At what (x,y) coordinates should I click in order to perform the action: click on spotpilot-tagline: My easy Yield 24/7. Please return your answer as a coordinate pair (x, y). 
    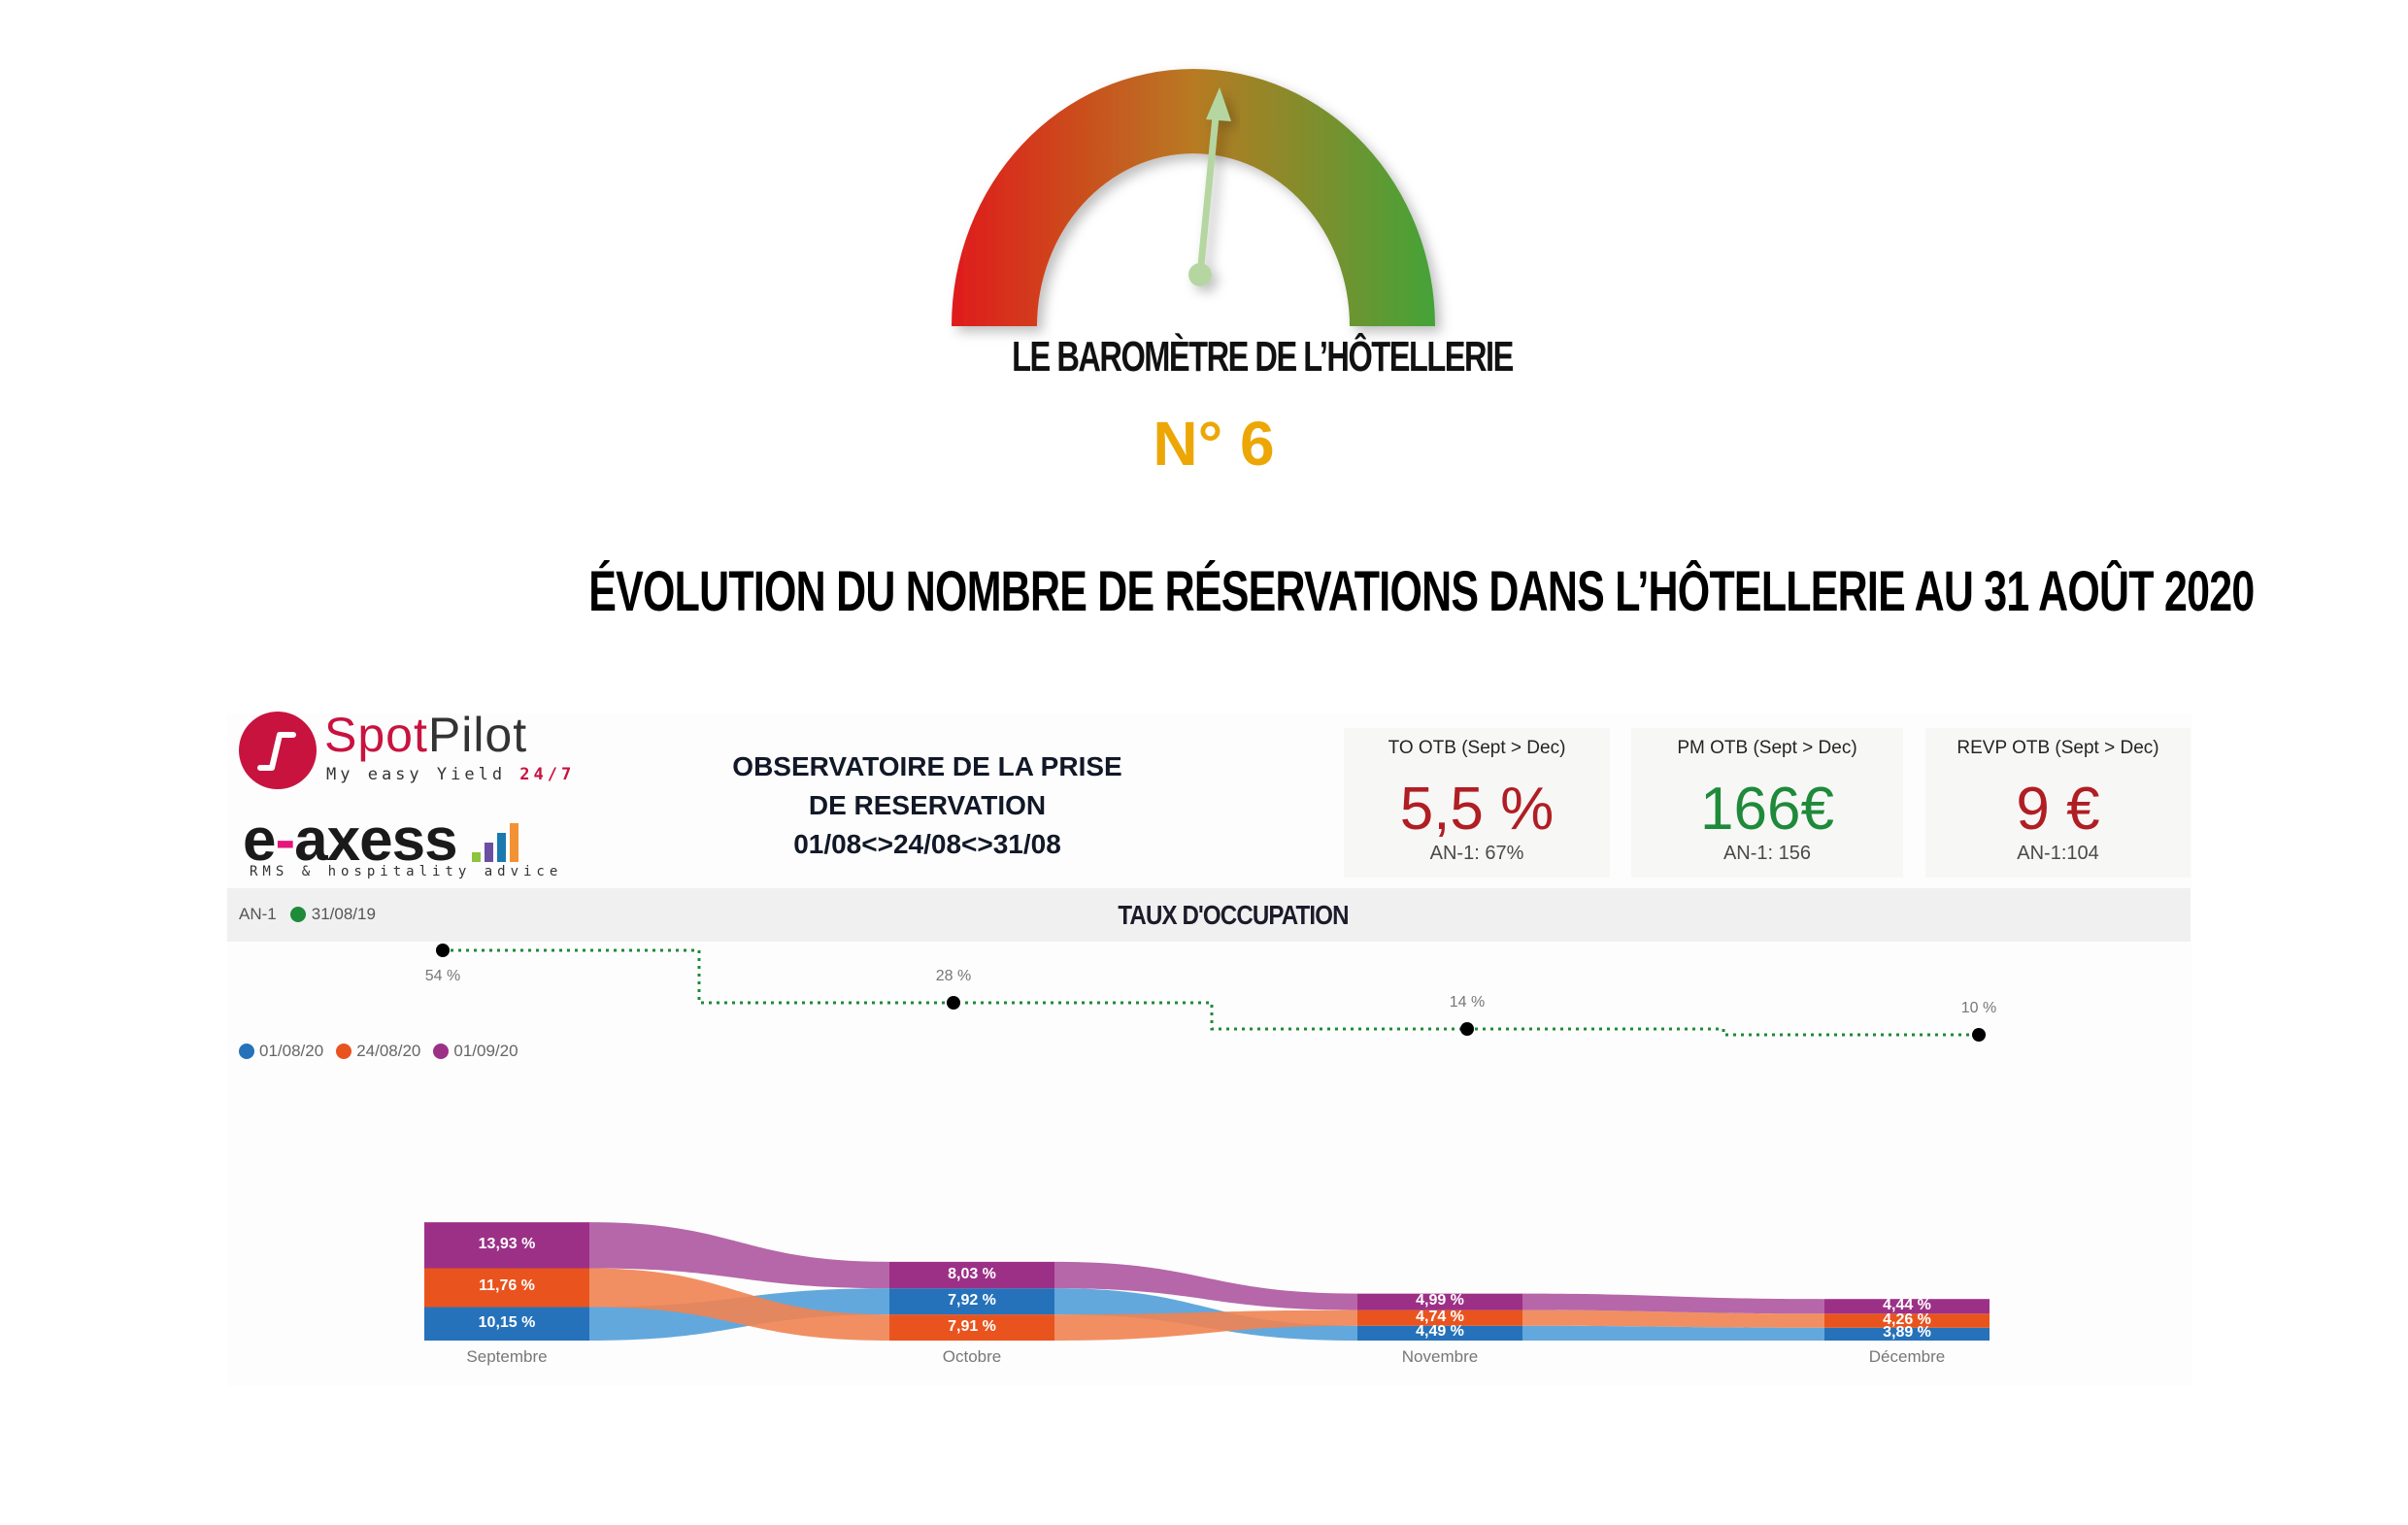
    Looking at the image, I should click on (451, 774).